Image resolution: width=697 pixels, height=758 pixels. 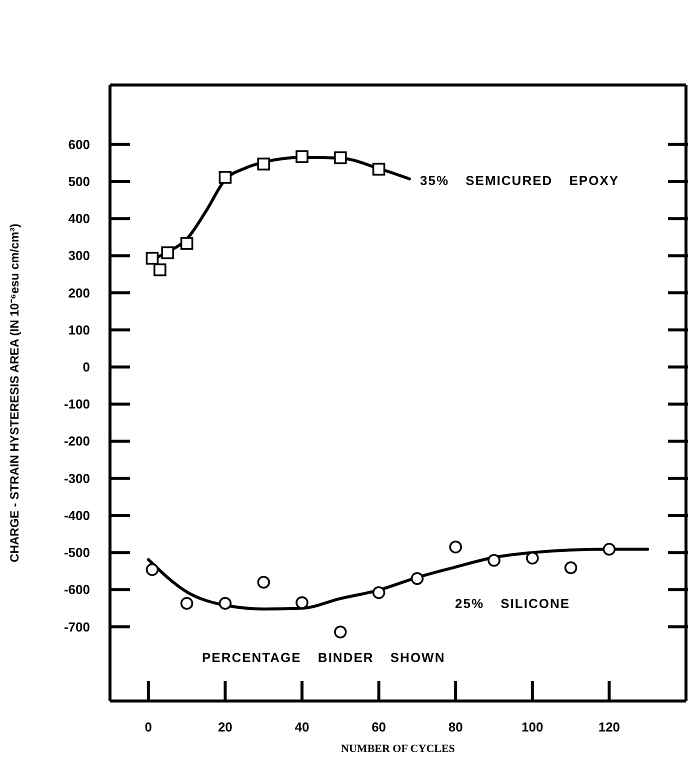 I want to click on y-tick-label: -400, so click(x=77, y=515).